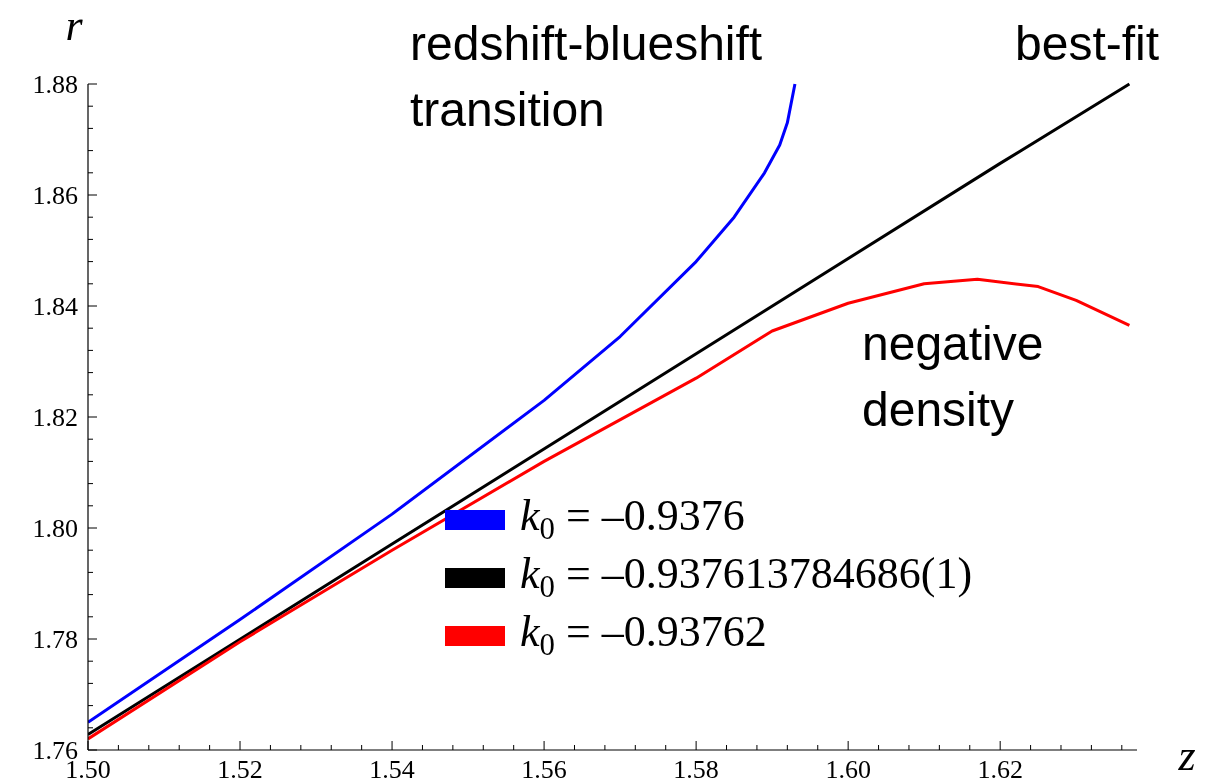 The height and width of the screenshot is (782, 1222). I want to click on y-tick-label: 1.88, so click(55, 84).